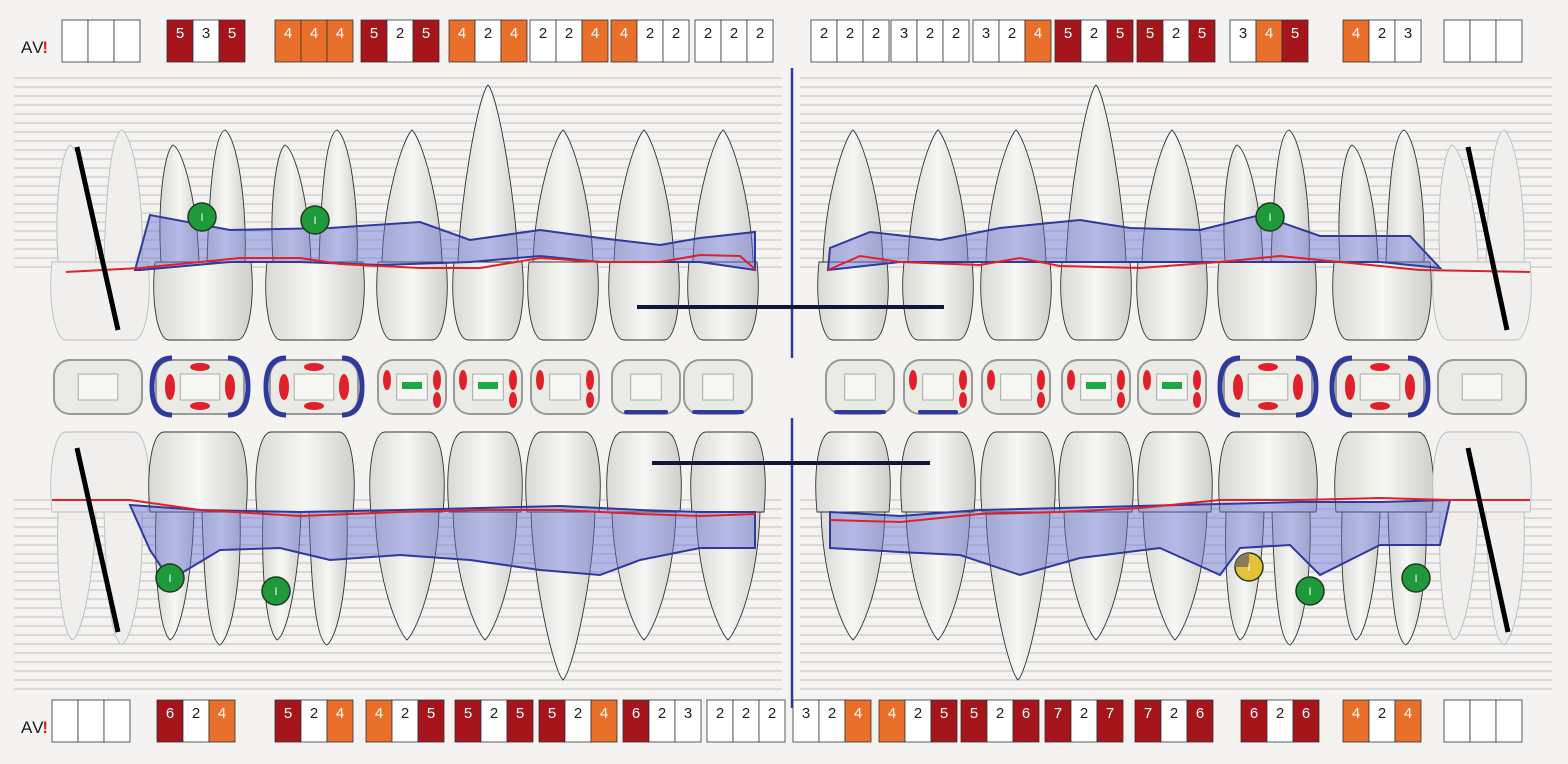 This screenshot has width=1568, height=764. Describe the element at coordinates (404, 508) in the screenshot. I see `lower-right-gingival-margin` at that location.